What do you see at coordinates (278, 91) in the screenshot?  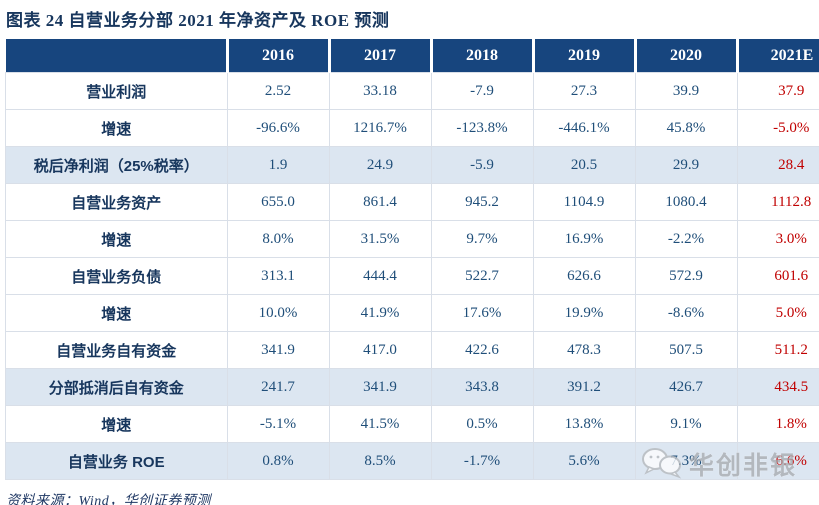 I see `cell-2016: 2.52` at bounding box center [278, 91].